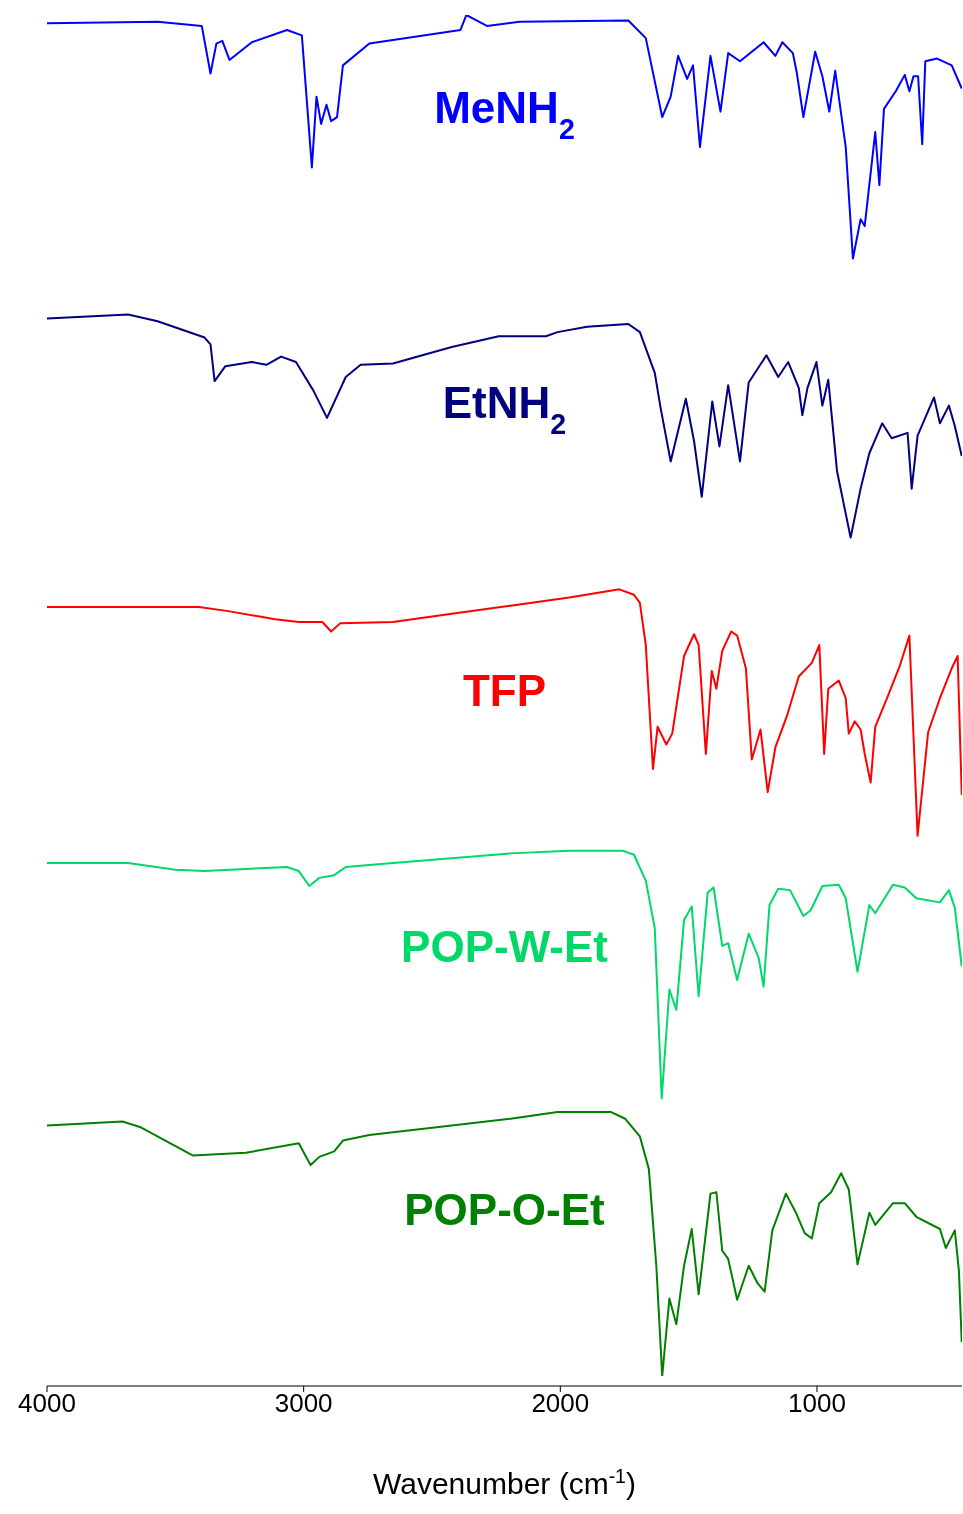 The height and width of the screenshot is (1514, 963). What do you see at coordinates (47, 1403) in the screenshot?
I see `x-tick-label: 4000` at bounding box center [47, 1403].